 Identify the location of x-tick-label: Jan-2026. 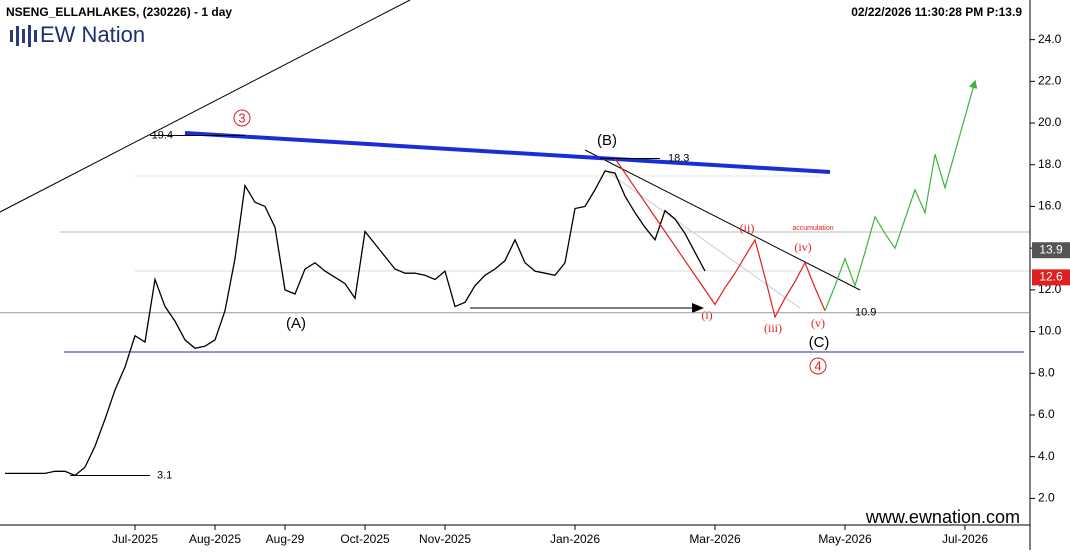
(575, 539).